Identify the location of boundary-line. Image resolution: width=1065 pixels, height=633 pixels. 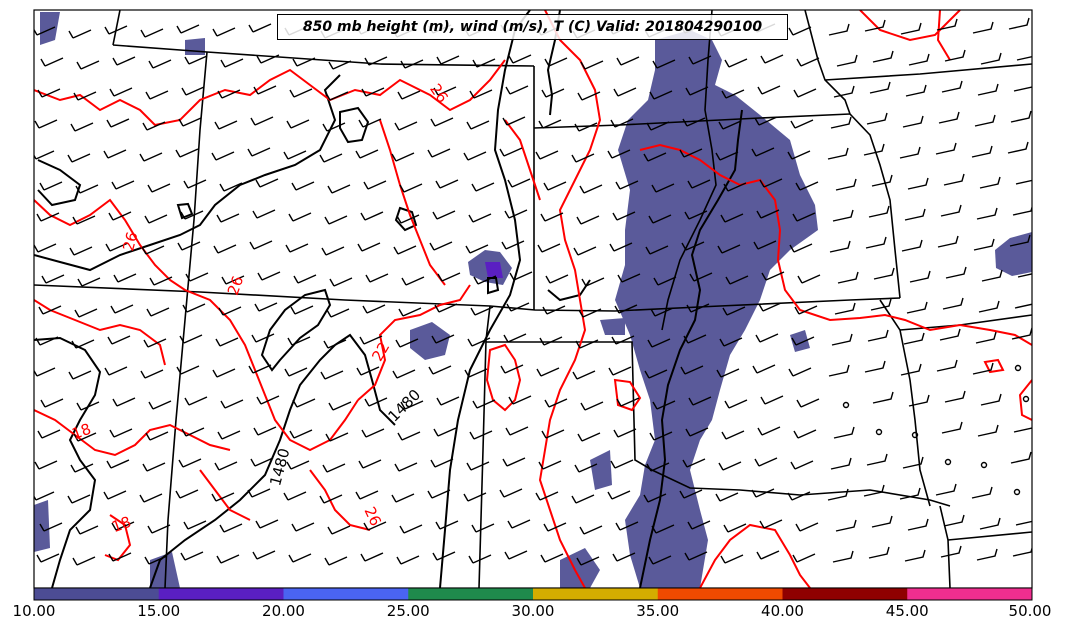
(484, 446).